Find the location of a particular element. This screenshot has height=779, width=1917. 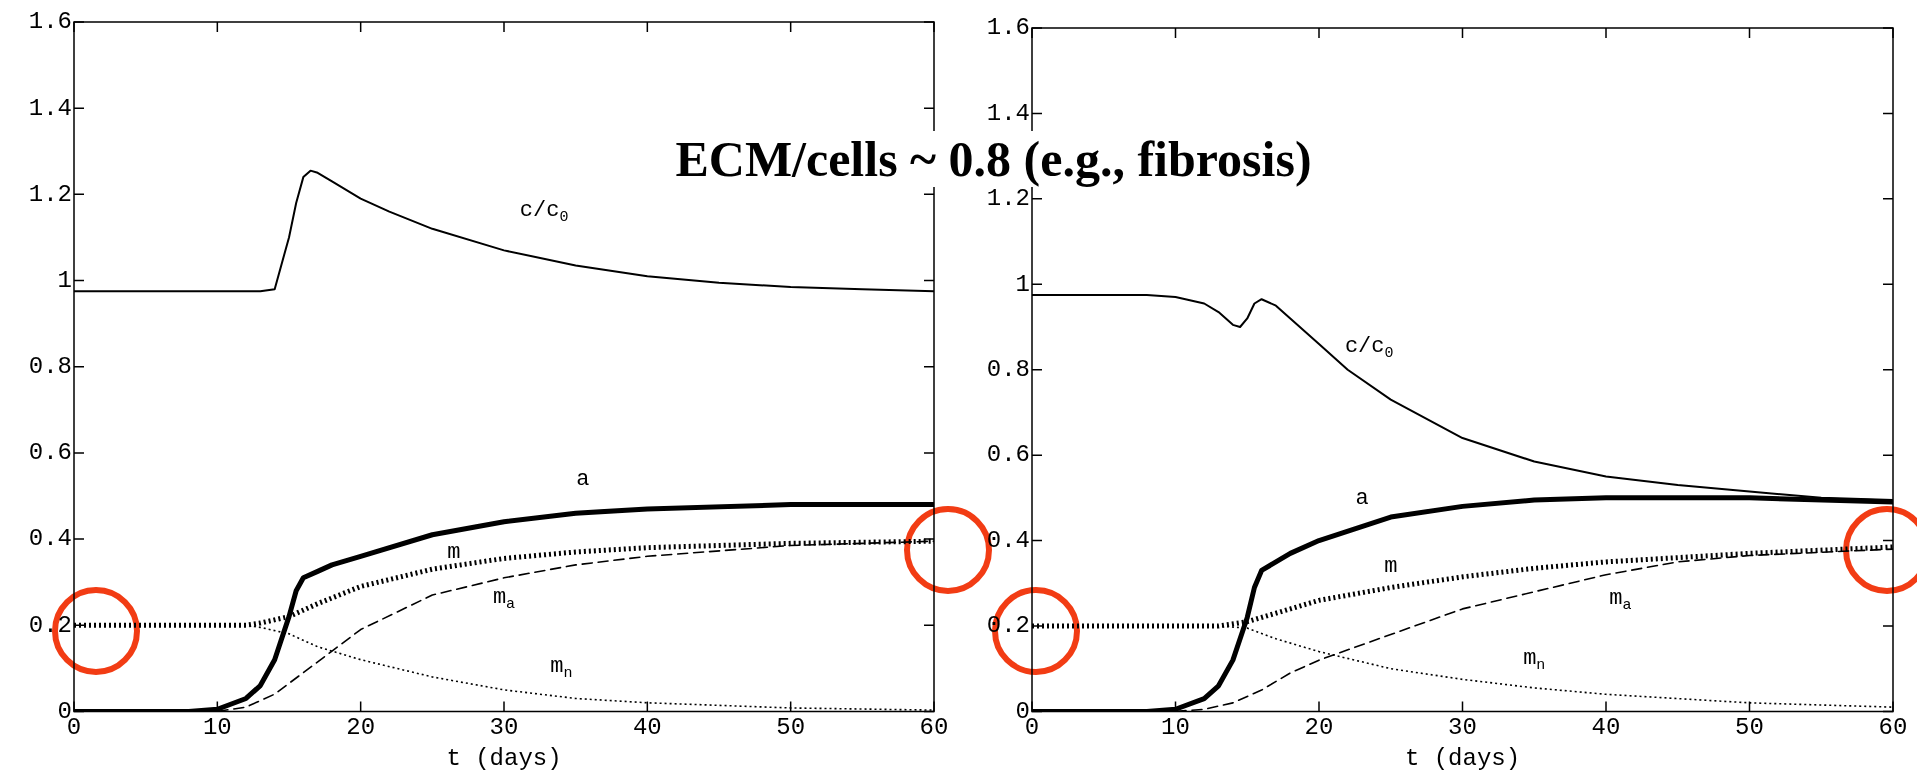

text: ECM/cells ~ 0.8 (e.g., fibrosis) is located at coordinates (993, 159).